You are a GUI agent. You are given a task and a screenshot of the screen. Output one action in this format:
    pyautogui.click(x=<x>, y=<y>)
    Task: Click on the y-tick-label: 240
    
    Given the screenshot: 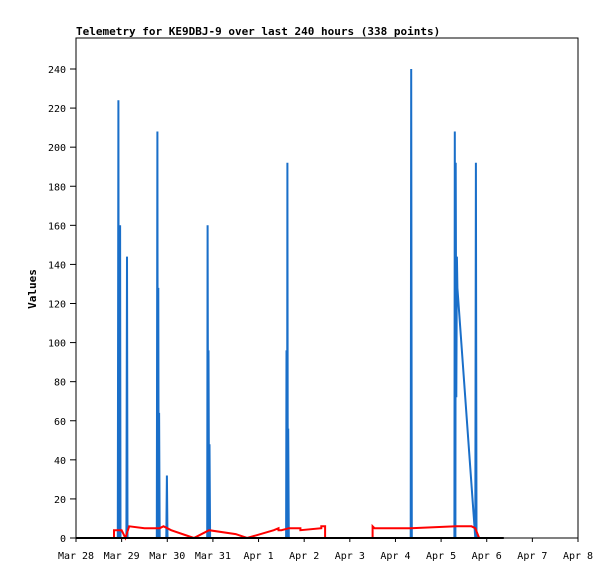 What is the action you would take?
    pyautogui.click(x=57, y=70)
    